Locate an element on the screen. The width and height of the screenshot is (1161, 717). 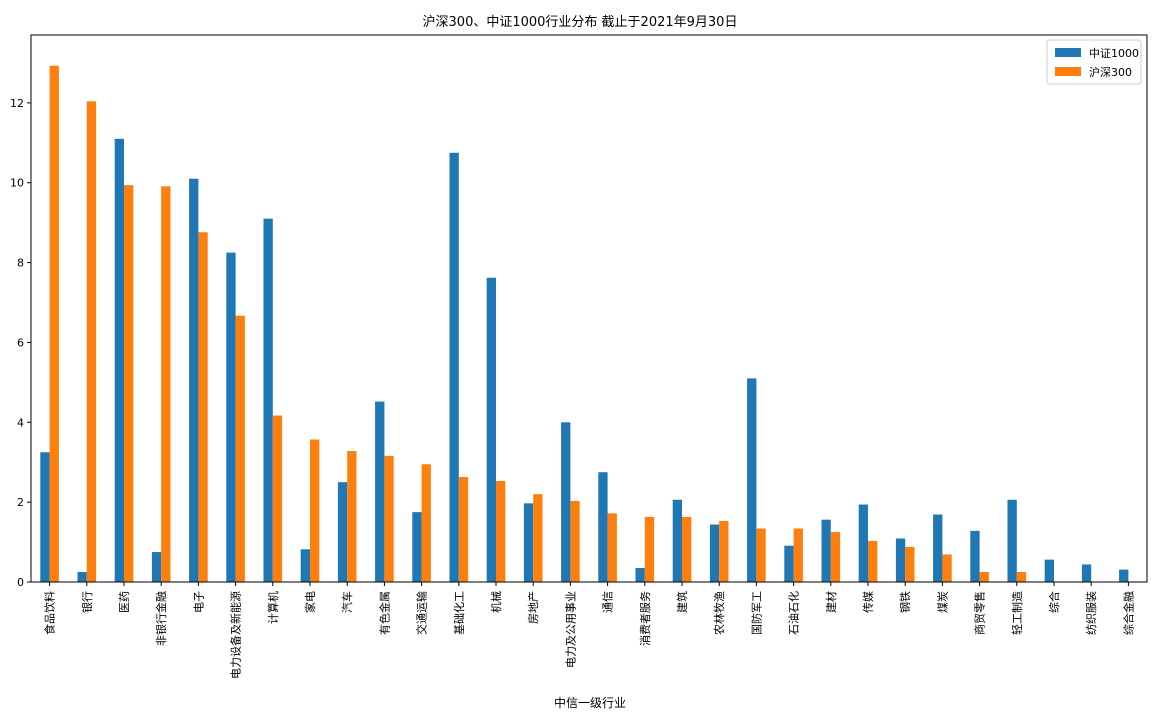
y-tick-label: 8 is located at coordinates (20, 263).